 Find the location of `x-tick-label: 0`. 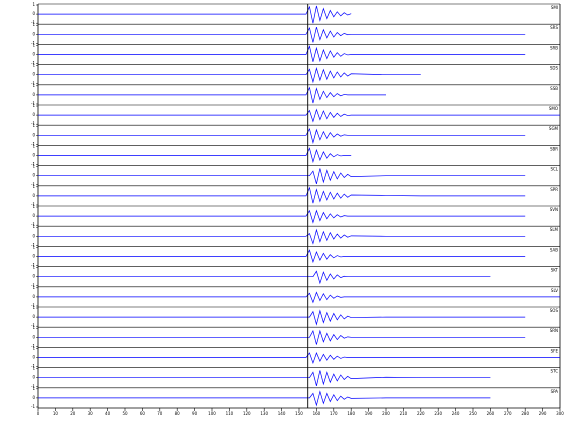

x-tick-label: 0 is located at coordinates (38, 413).